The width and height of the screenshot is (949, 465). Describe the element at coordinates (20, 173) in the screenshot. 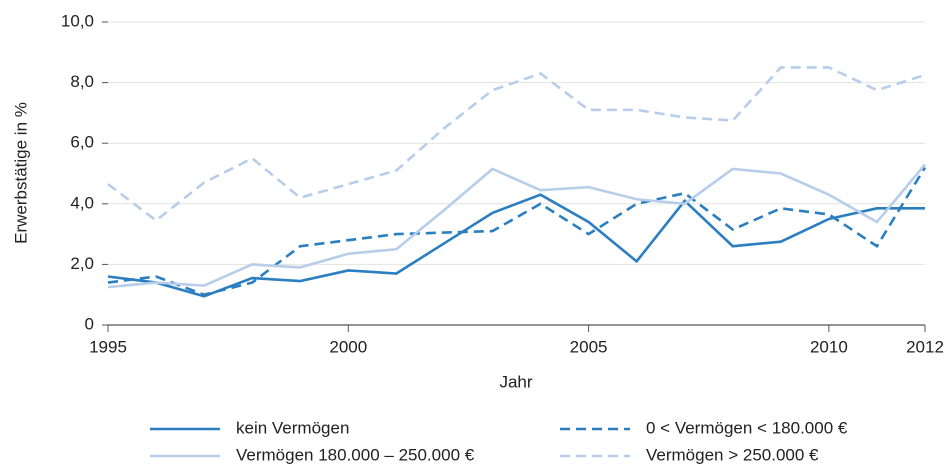

I see `y-axis-label: Erwerbstätige in %` at that location.